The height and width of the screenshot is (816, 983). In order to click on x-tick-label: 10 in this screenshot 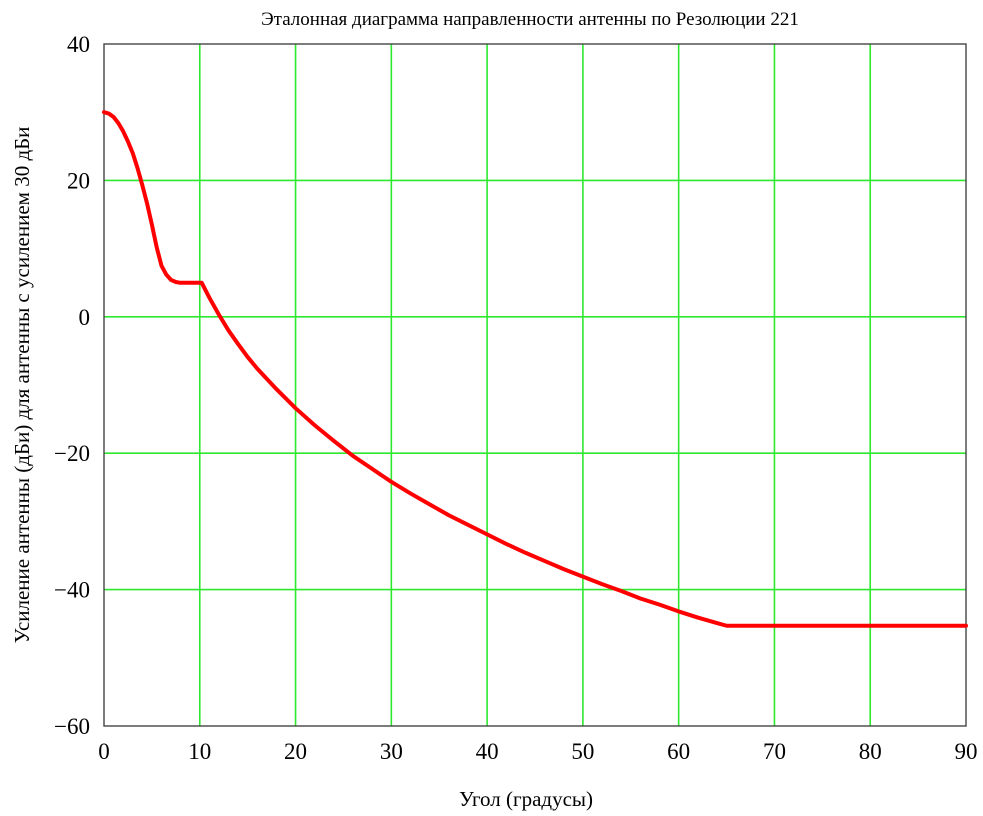, I will do `click(199, 751)`.